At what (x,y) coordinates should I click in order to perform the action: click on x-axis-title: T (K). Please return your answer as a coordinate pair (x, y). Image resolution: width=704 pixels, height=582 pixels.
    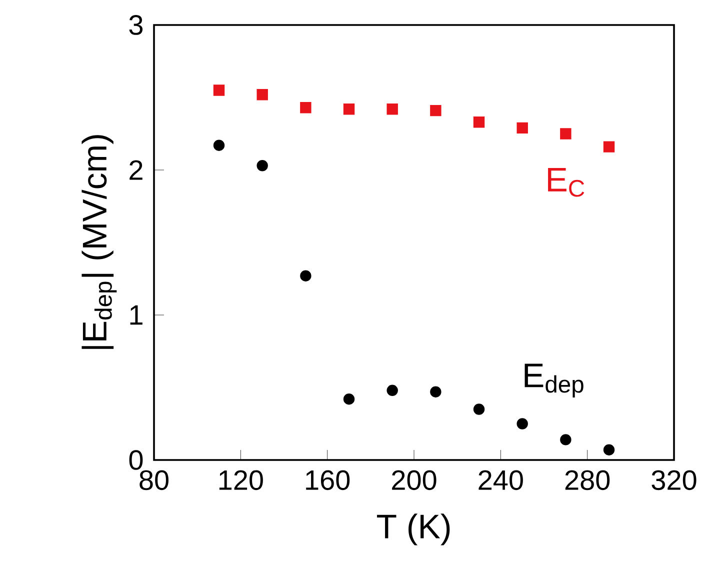
    Looking at the image, I should click on (413, 530).